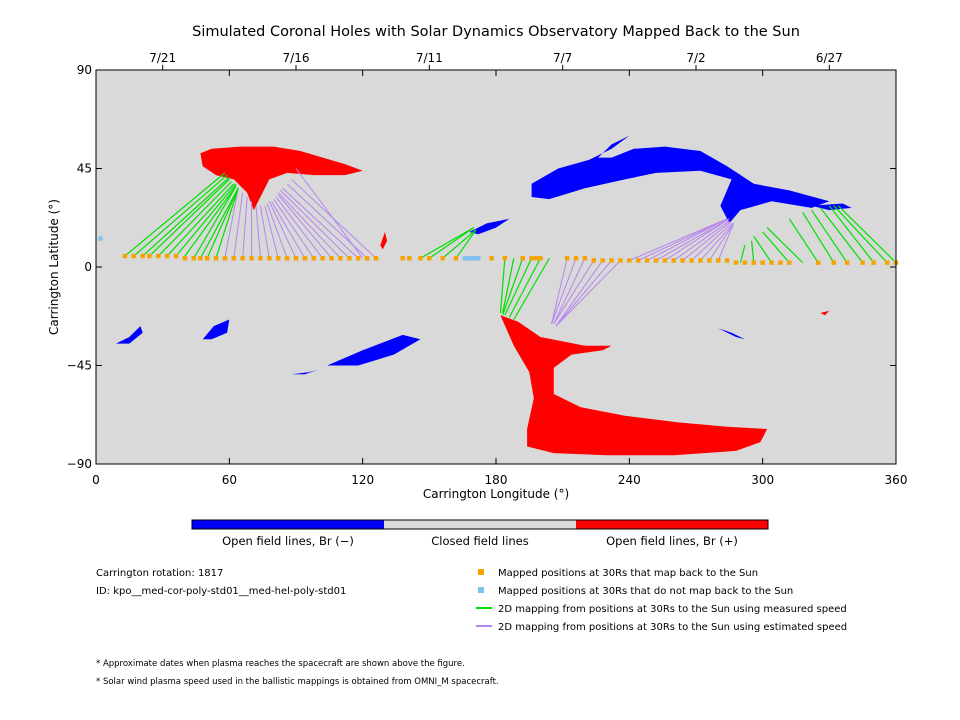 This screenshot has height=720, width=960. What do you see at coordinates (829, 58) in the screenshot?
I see `date-tick-label: 6/27` at bounding box center [829, 58].